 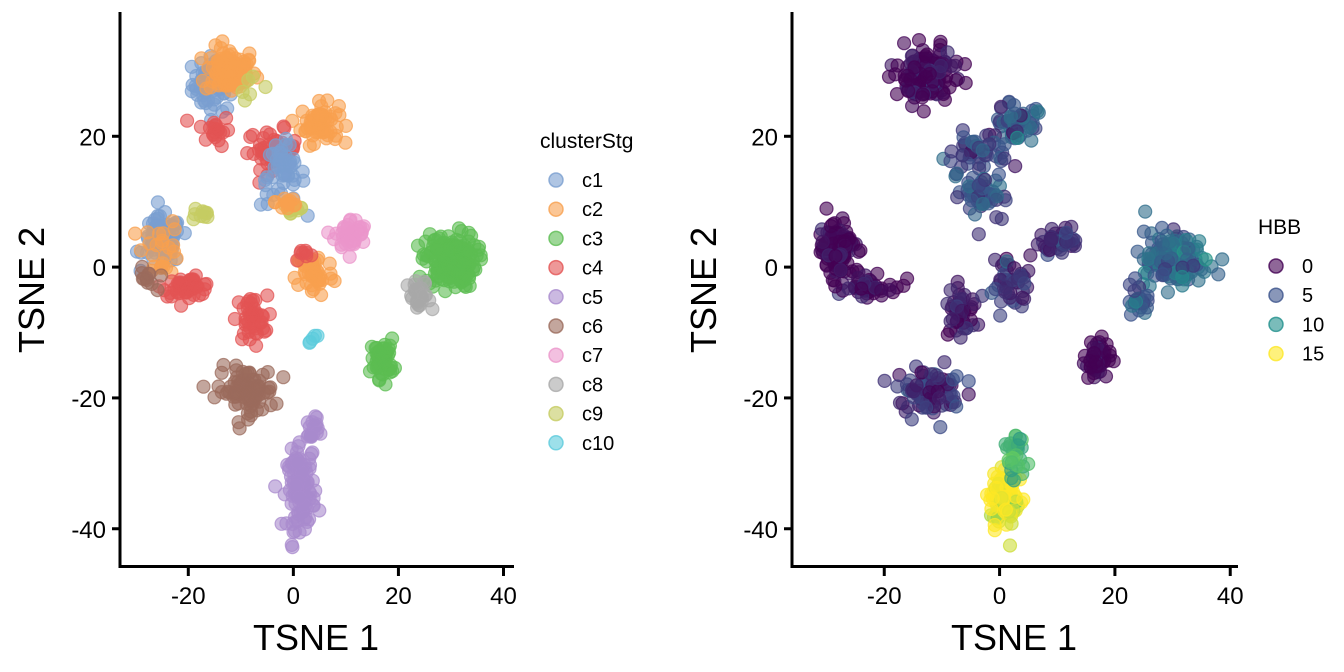 I want to click on right-y-ticks: -40 -20 0 20, so click(x=767, y=334).